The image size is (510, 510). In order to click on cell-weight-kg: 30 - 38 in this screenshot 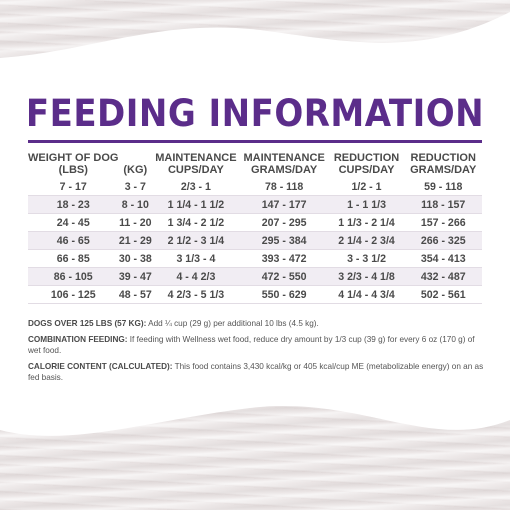, I will do `click(135, 258)`.